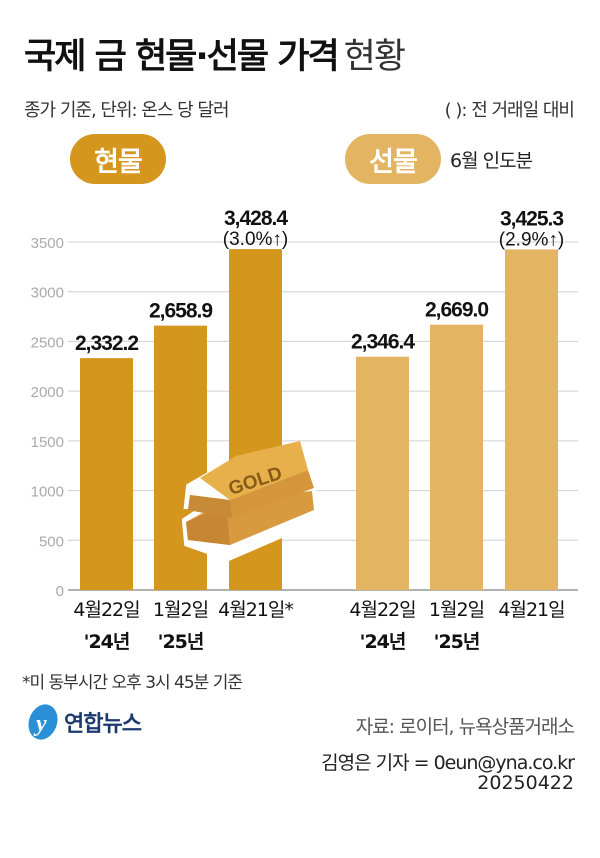 Image resolution: width=600 pixels, height=858 pixels. I want to click on futures-group-label: 선물, so click(393, 159).